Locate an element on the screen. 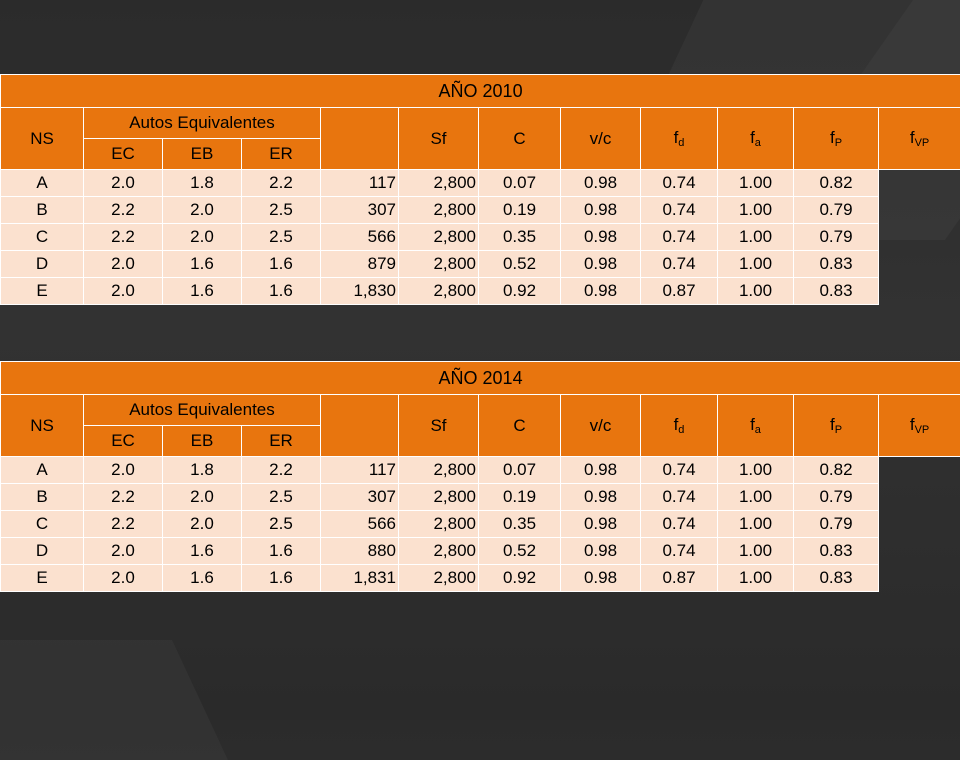 The height and width of the screenshot is (760, 960). header-autos-equivalentes: Autos Equivalentes is located at coordinates (202, 123).